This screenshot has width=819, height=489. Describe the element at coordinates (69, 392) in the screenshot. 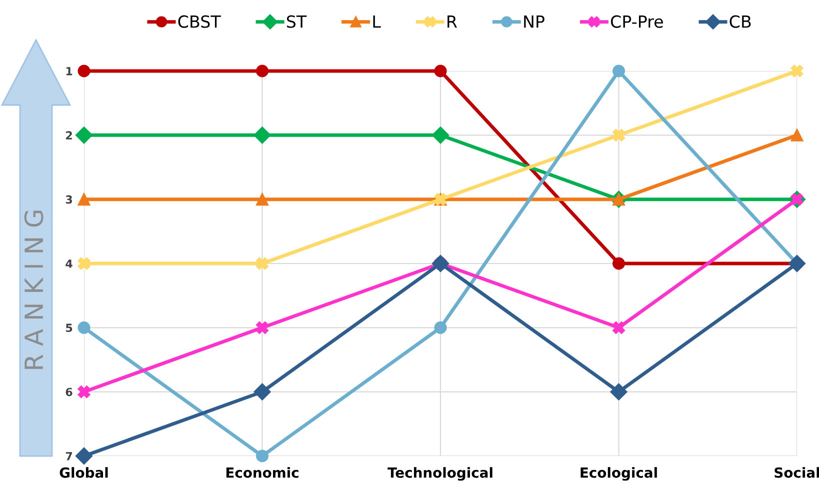

I see `y-tick-label: 6` at that location.